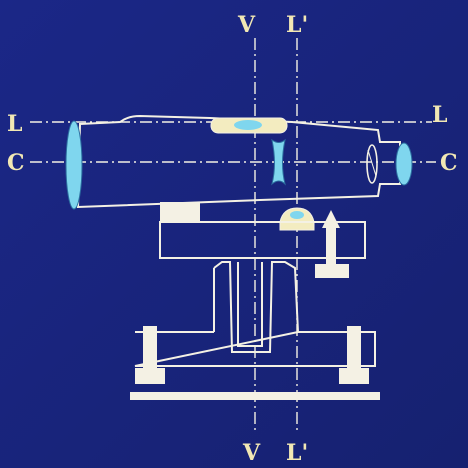  Describe the element at coordinates (74, 165) in the screenshot. I see `objective-lens` at that location.